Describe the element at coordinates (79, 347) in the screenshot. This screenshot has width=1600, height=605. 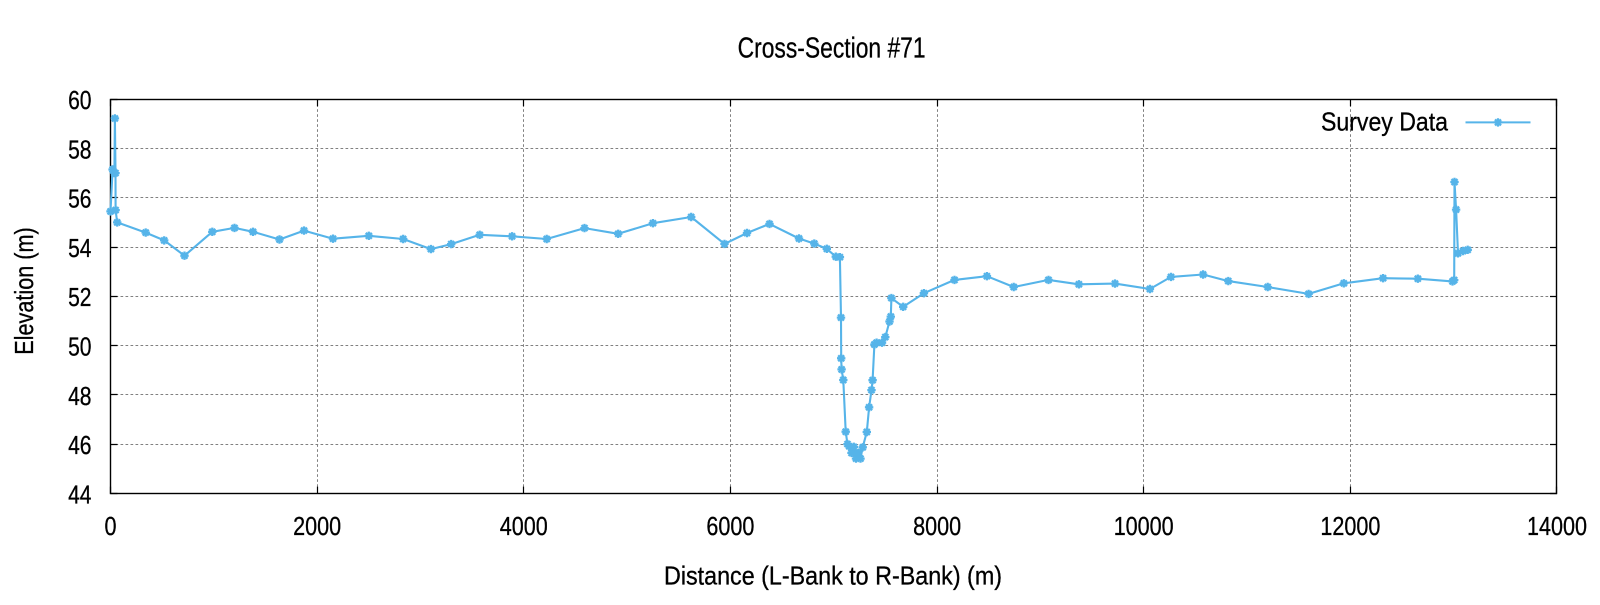
I see `svg-text: 50` at that location.